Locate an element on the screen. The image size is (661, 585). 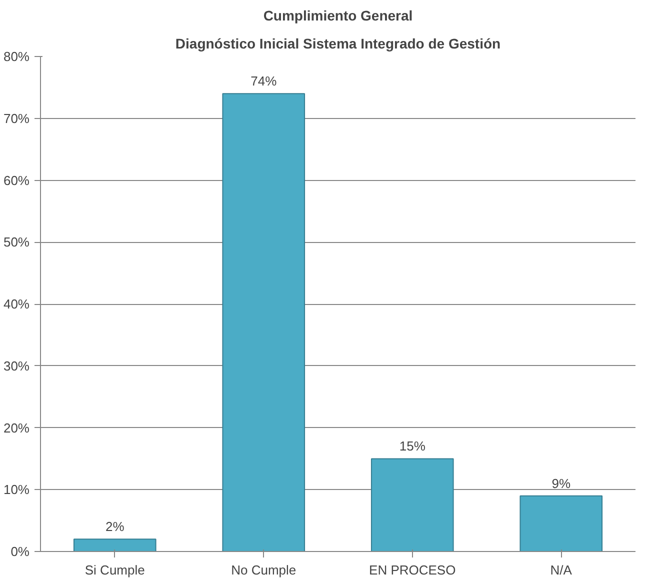
chart-subtitle: Diagnóstico Inicial Sistema Integrado de Gestión is located at coordinates (338, 44).